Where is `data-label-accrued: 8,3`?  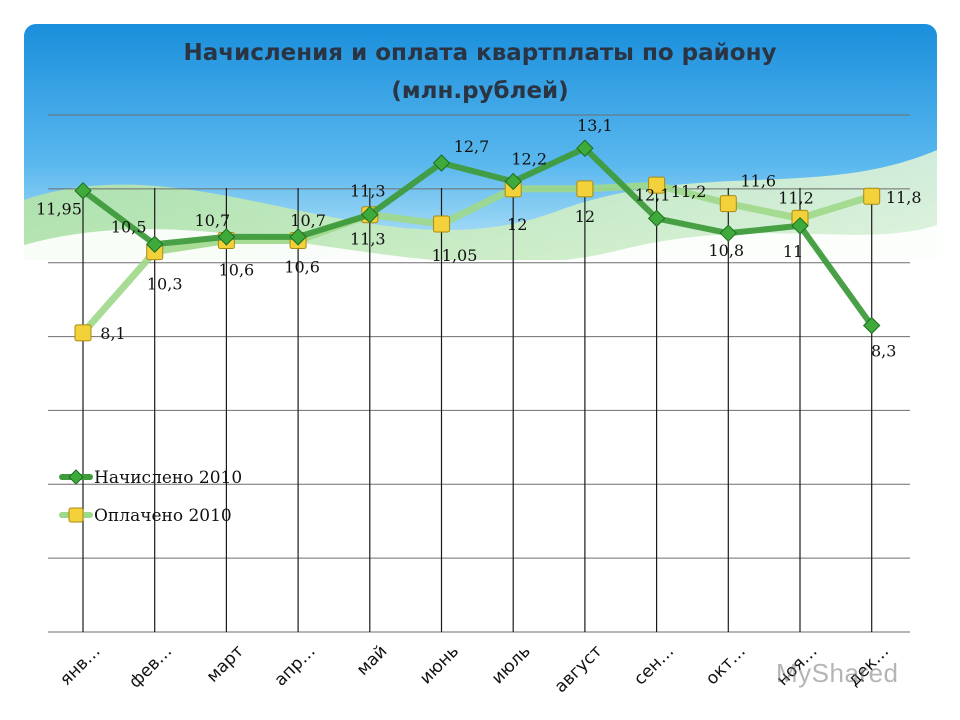
data-label-accrued: 8,3 is located at coordinates (883, 350).